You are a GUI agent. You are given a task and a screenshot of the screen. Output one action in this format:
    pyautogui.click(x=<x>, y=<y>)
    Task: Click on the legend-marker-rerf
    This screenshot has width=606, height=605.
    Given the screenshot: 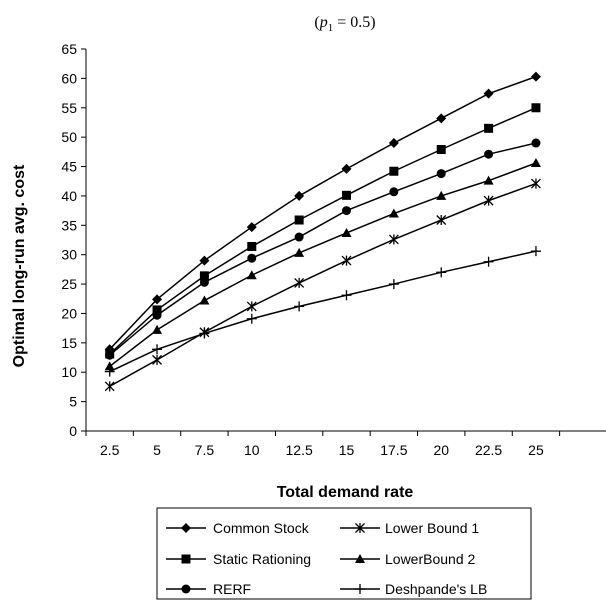 What is the action you would take?
    pyautogui.click(x=186, y=589)
    